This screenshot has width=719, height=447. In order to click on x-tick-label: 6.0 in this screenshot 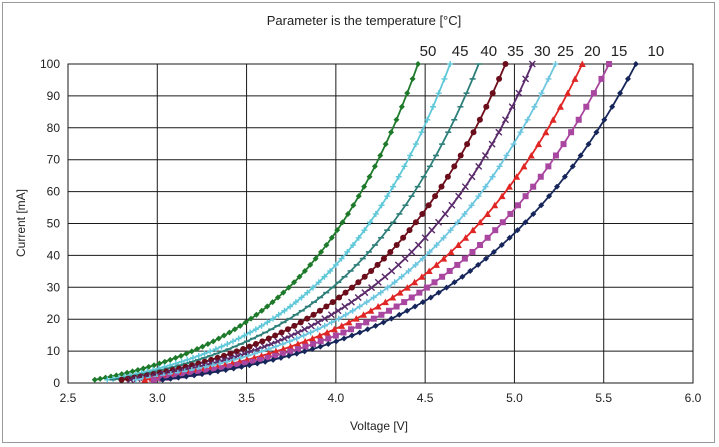, I will do `click(693, 398)`.